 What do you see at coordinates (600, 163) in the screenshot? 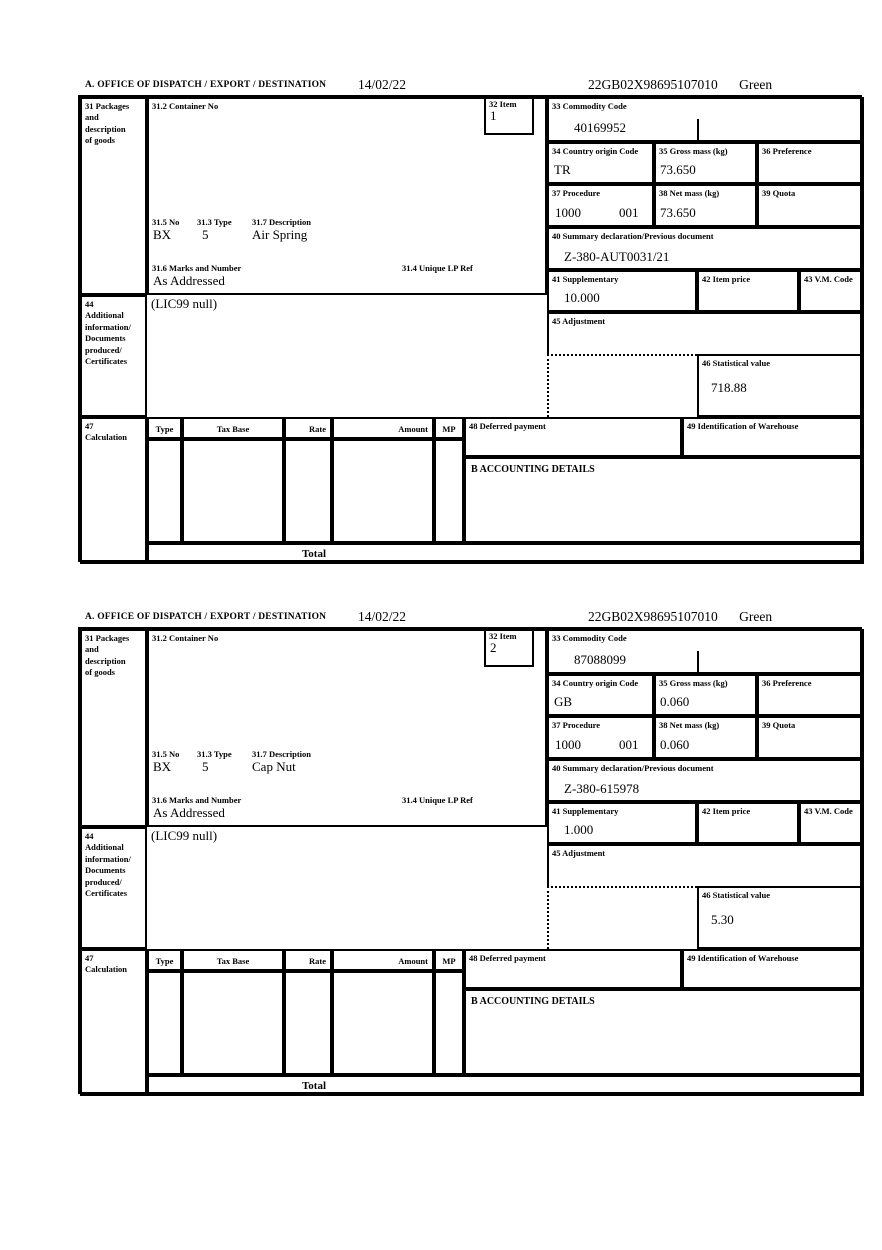
I see `box-34-country-origin: 34 Country origin Code TR` at bounding box center [600, 163].